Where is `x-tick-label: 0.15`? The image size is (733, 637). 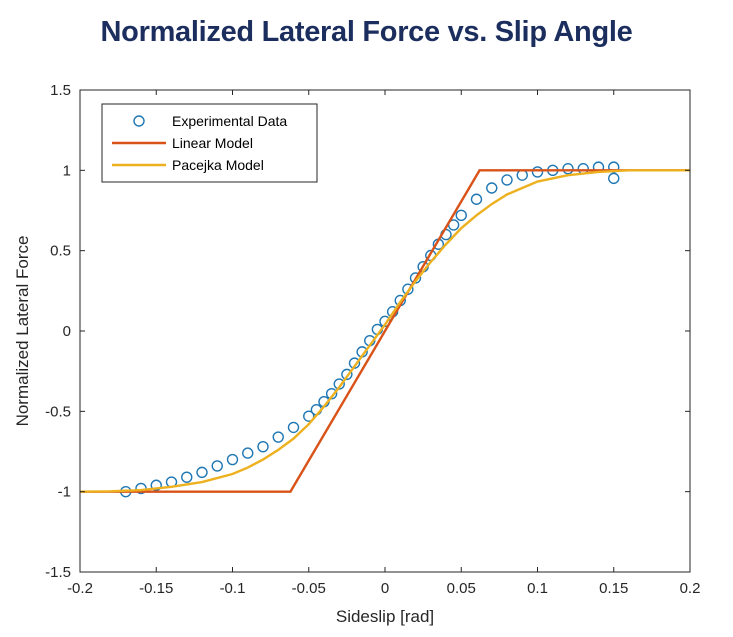 x-tick-label: 0.15 is located at coordinates (613, 588).